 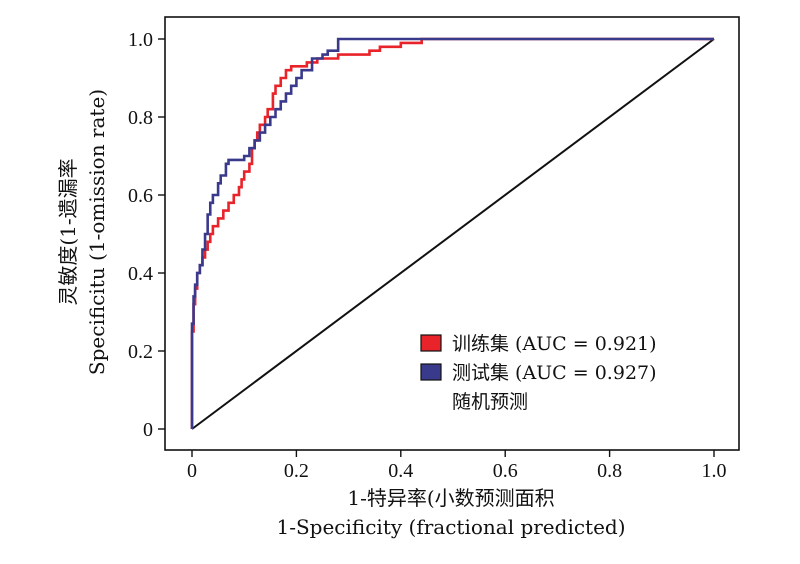 I want to click on x-axis-label-cn: 1-特异率(小数预测面积, so click(x=450, y=498).